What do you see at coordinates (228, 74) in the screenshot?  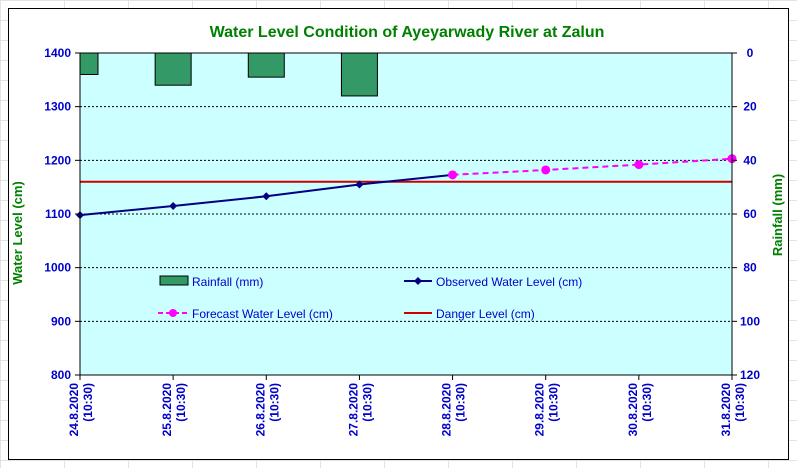 I see `rainfall-bars` at bounding box center [228, 74].